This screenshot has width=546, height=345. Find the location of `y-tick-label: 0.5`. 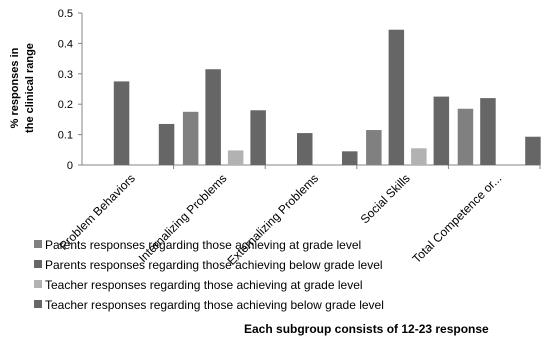

y-tick-label: 0.5 is located at coordinates (65, 14).